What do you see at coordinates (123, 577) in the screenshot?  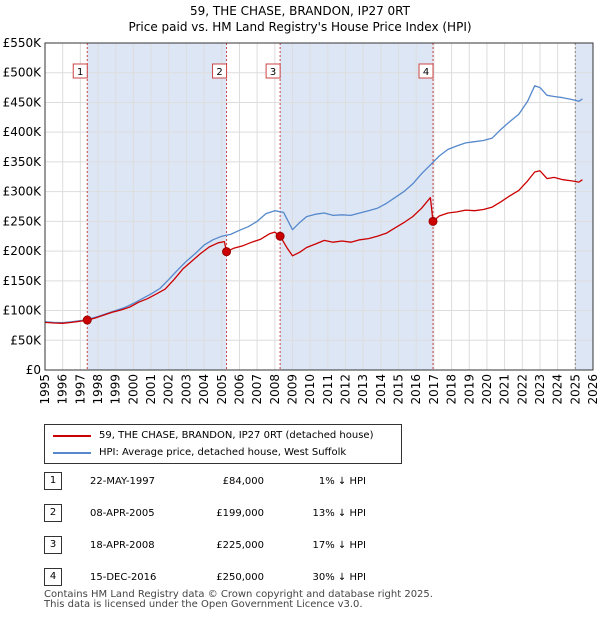 I see `sale-date: 15-DEC-2016` at bounding box center [123, 577].